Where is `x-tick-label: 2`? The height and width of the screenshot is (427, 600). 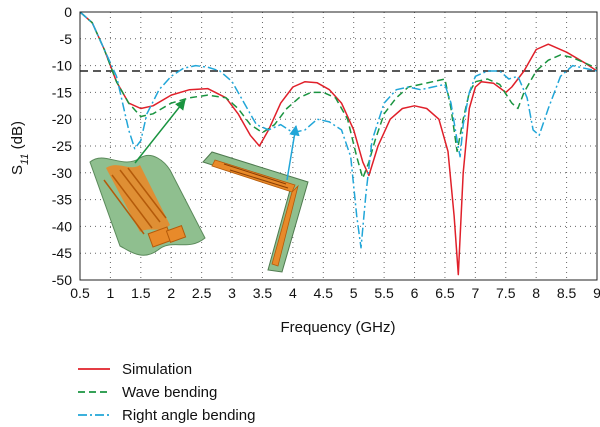 x-tick-label: 2 is located at coordinates (171, 293).